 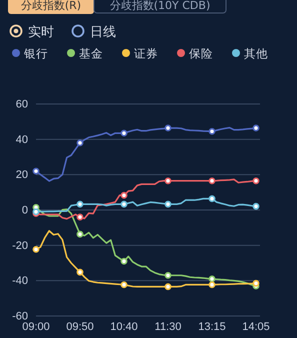 What do you see at coordinates (41, 32) in the screenshot?
I see `text: 实时` at bounding box center [41, 32].